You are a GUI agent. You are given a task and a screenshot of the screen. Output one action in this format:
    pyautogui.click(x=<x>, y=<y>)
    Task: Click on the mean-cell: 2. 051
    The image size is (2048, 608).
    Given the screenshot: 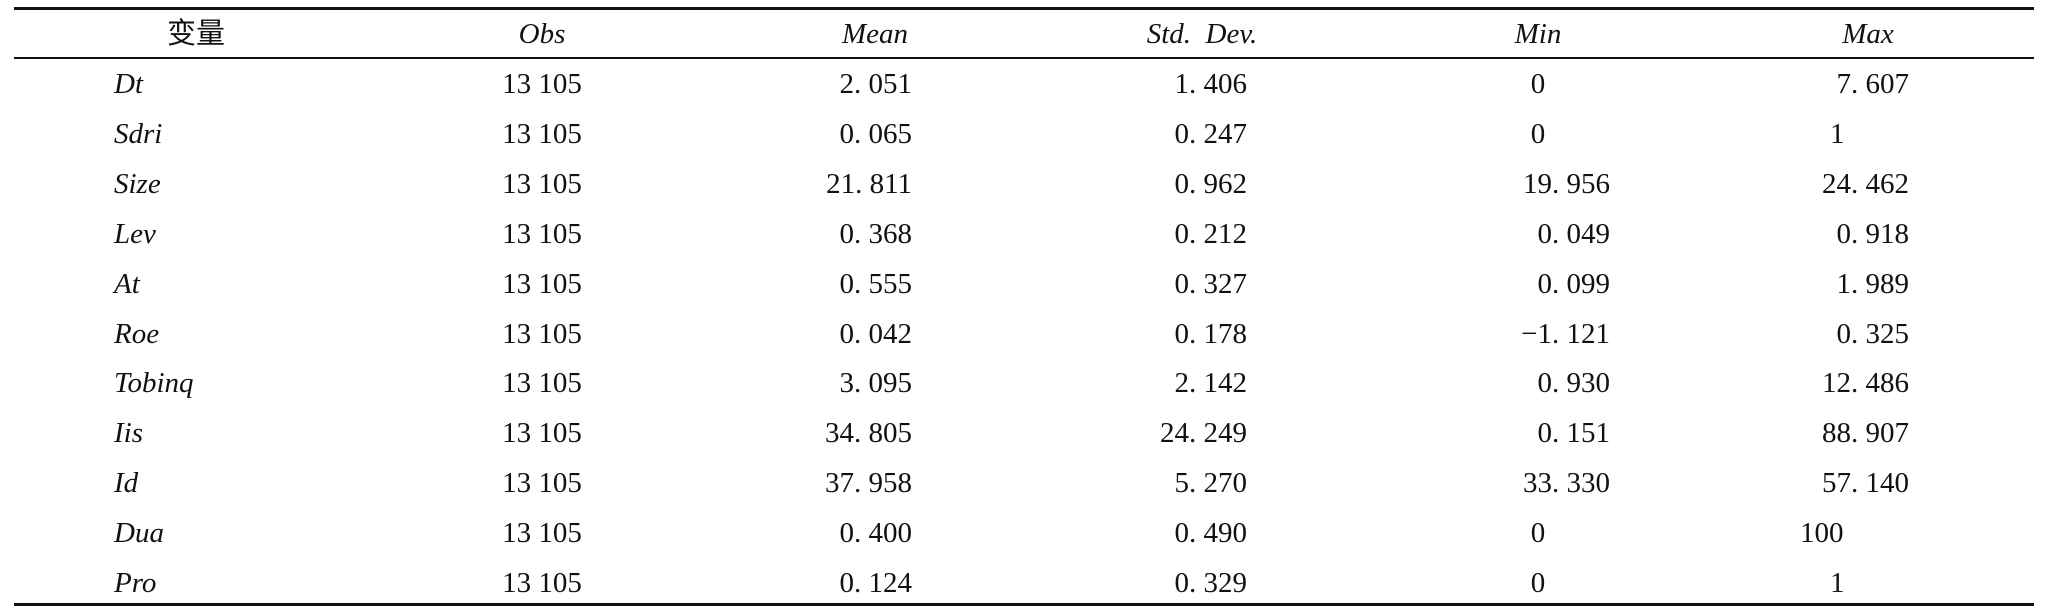 What is the action you would take?
    pyautogui.click(x=876, y=84)
    